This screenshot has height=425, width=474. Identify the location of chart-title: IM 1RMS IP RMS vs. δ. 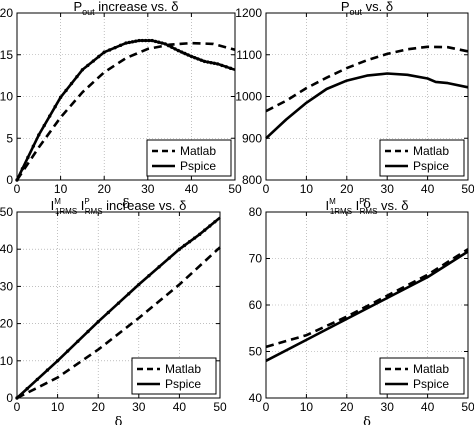
(367, 206).